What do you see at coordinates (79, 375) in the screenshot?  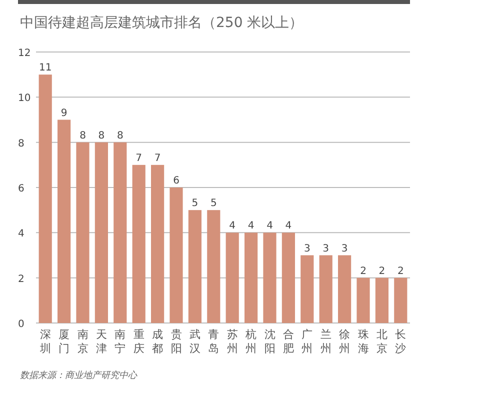 I see `source-note: 数据来源：商业地产研究中心` at bounding box center [79, 375].